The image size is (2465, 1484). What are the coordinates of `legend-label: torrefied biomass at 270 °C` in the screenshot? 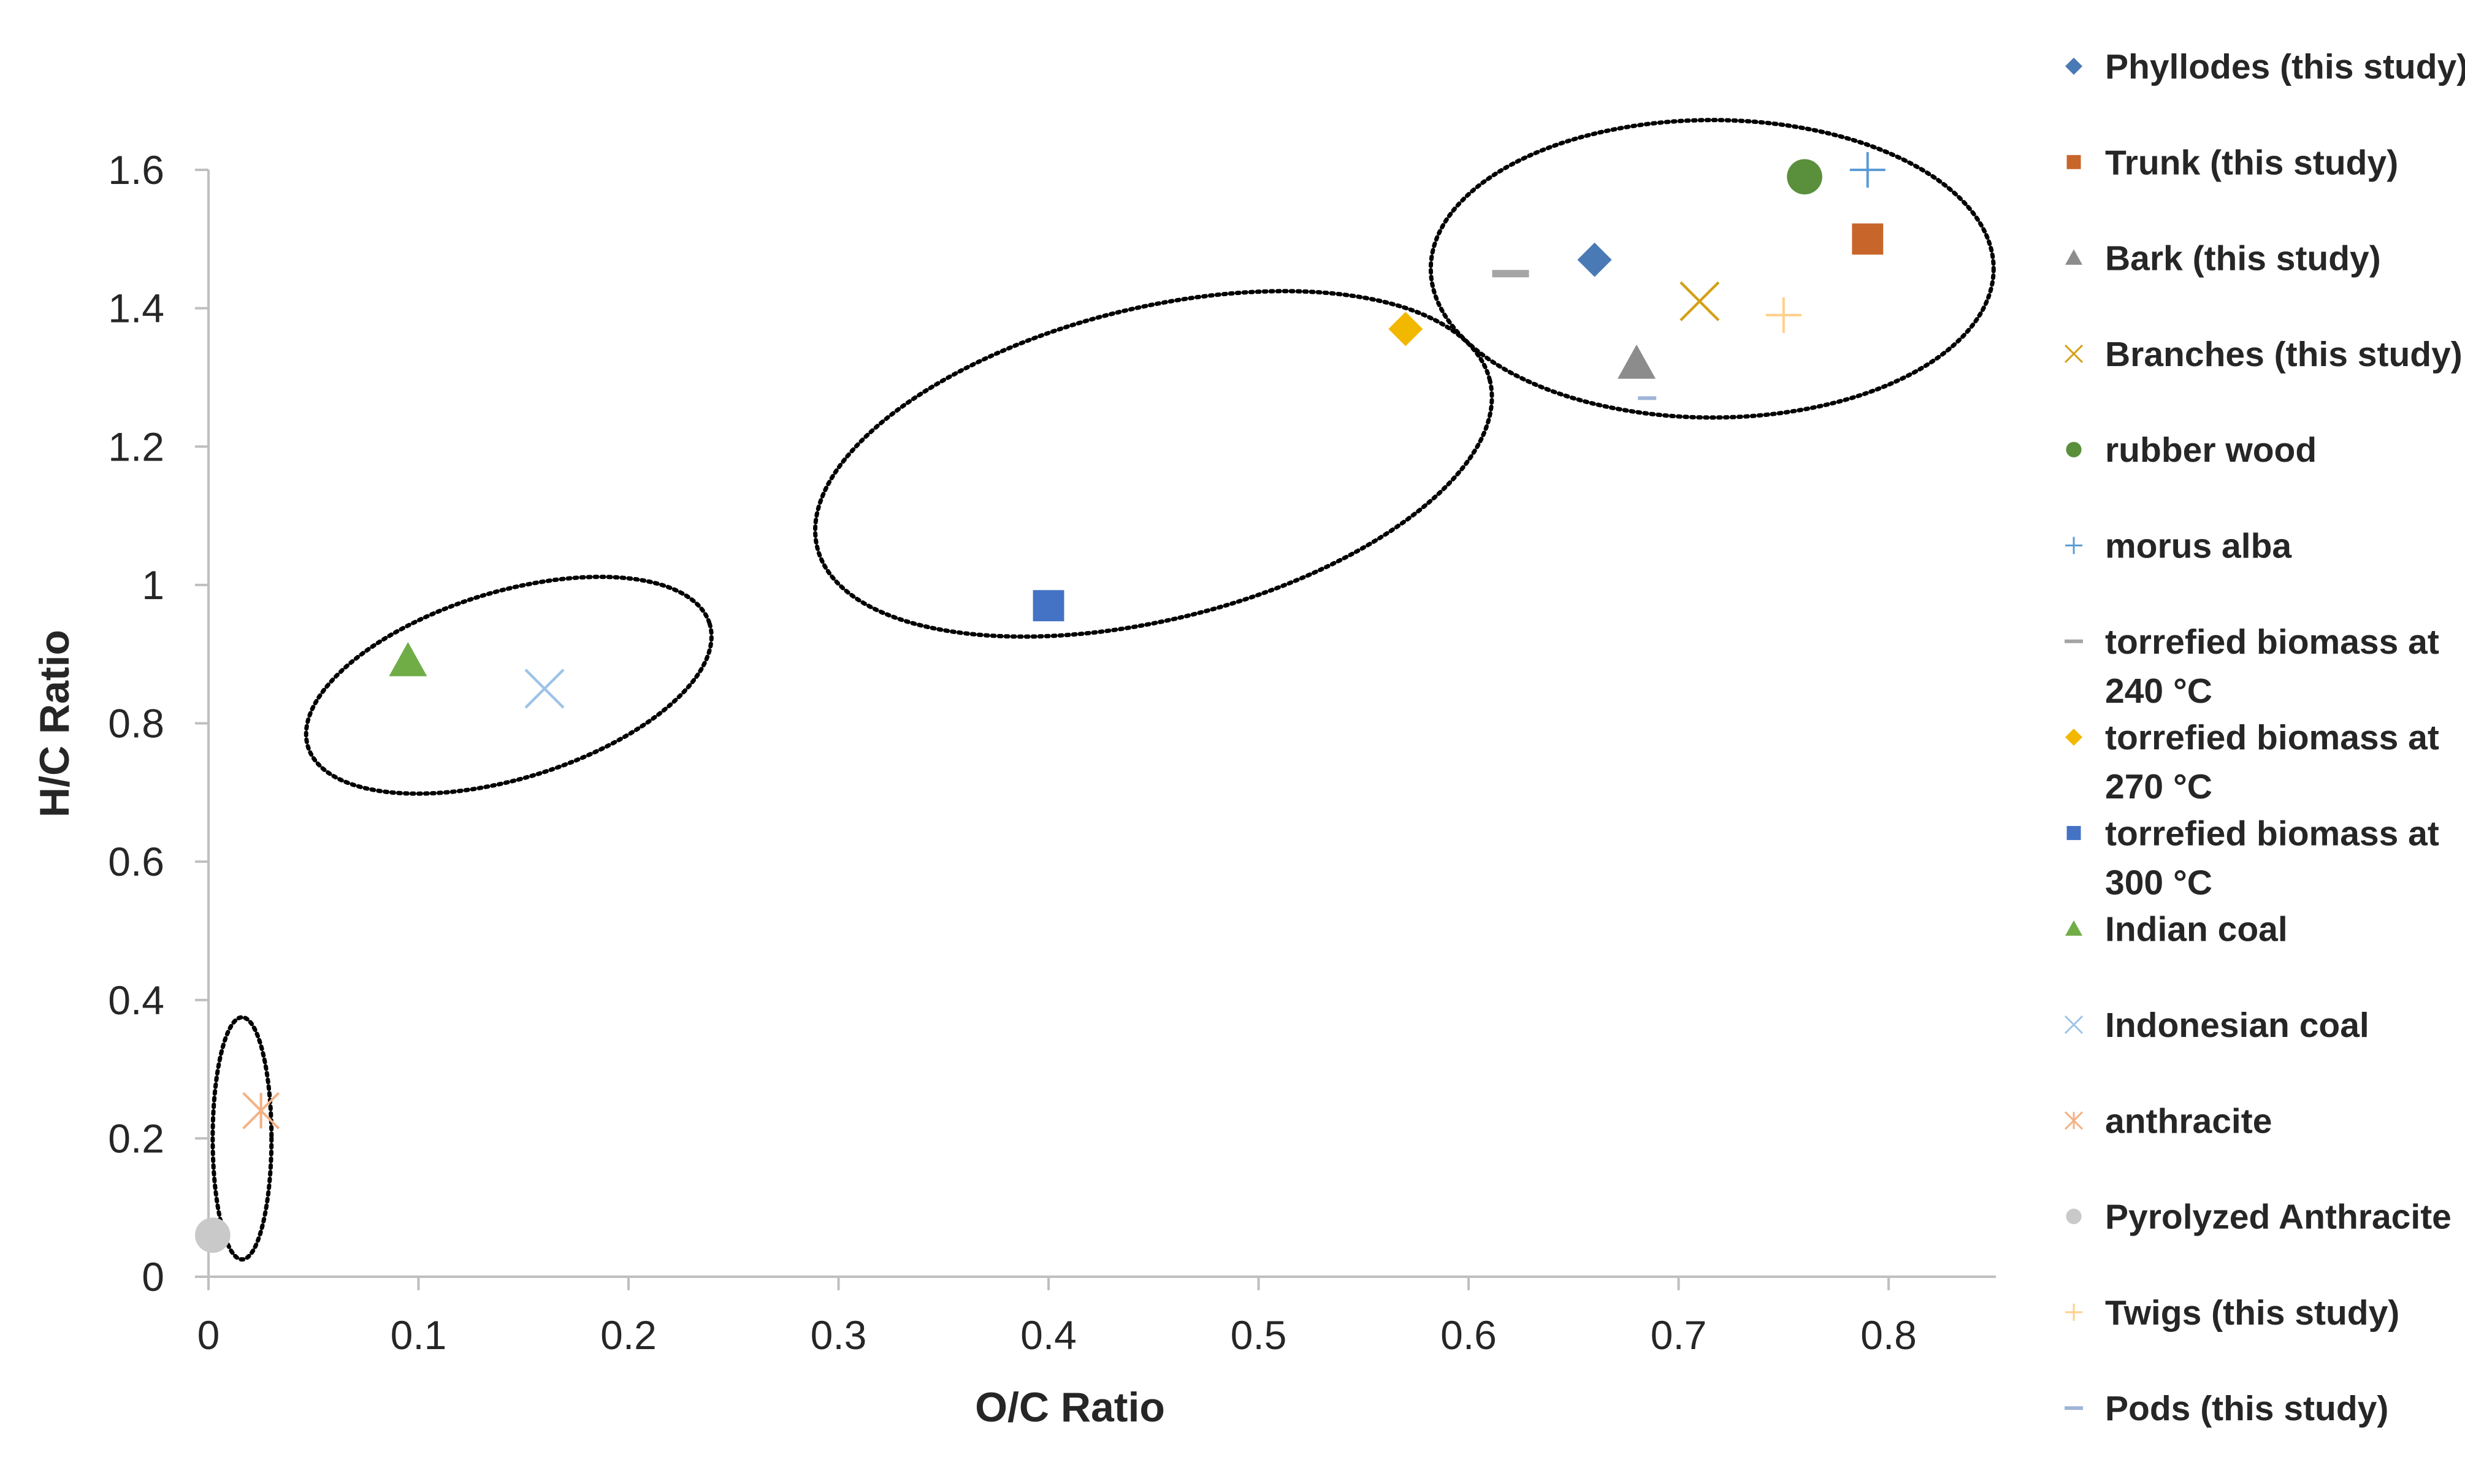 It's located at (2272, 762).